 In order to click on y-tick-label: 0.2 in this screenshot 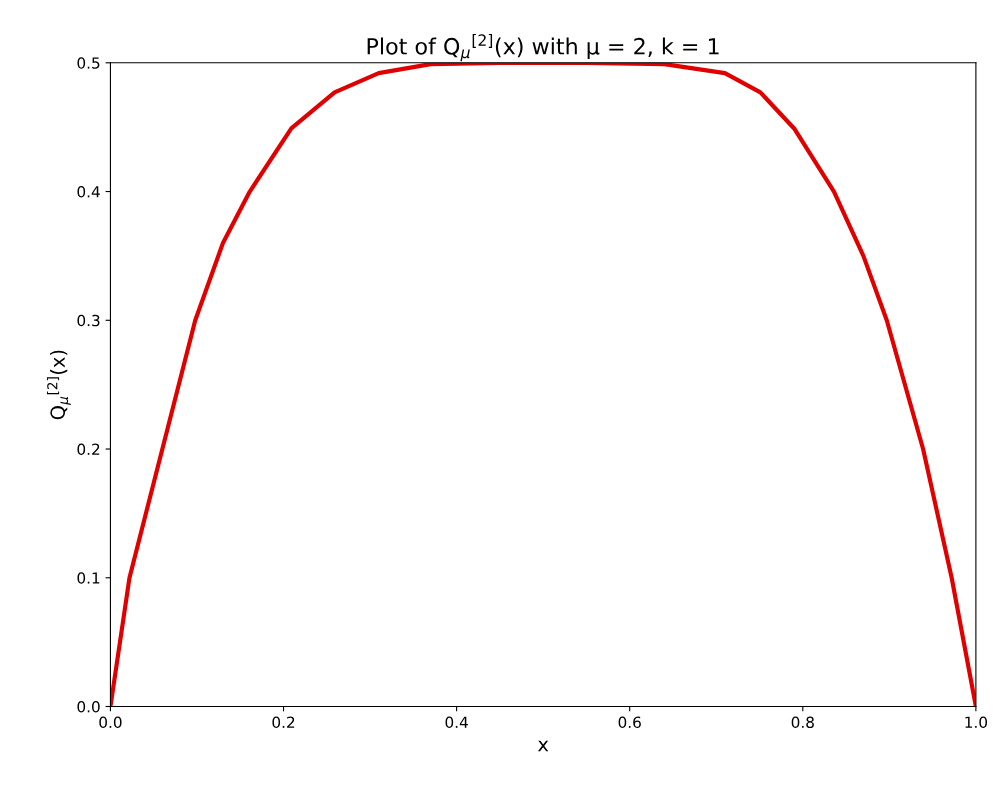, I will do `click(88, 449)`.